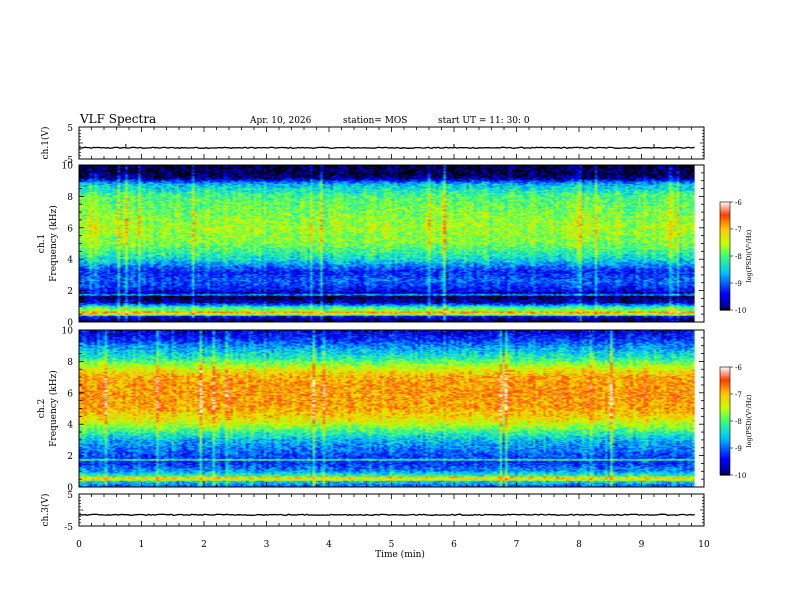  What do you see at coordinates (517, 545) in the screenshot?
I see `x-tick-label: 7` at bounding box center [517, 545].